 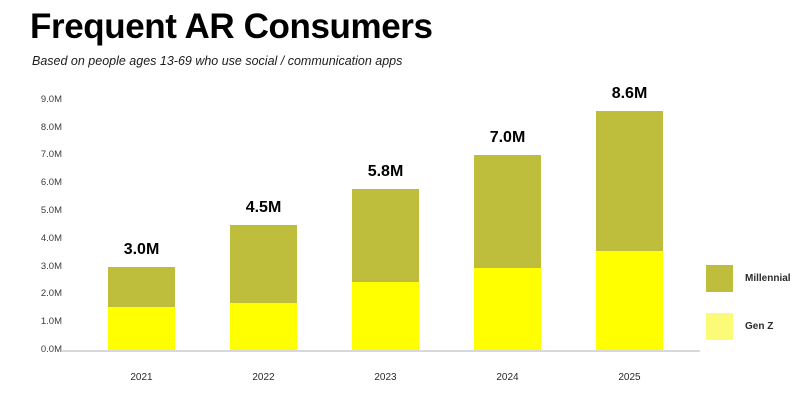 What do you see at coordinates (629, 377) in the screenshot?
I see `x-axis-tick-label: 2025` at bounding box center [629, 377].